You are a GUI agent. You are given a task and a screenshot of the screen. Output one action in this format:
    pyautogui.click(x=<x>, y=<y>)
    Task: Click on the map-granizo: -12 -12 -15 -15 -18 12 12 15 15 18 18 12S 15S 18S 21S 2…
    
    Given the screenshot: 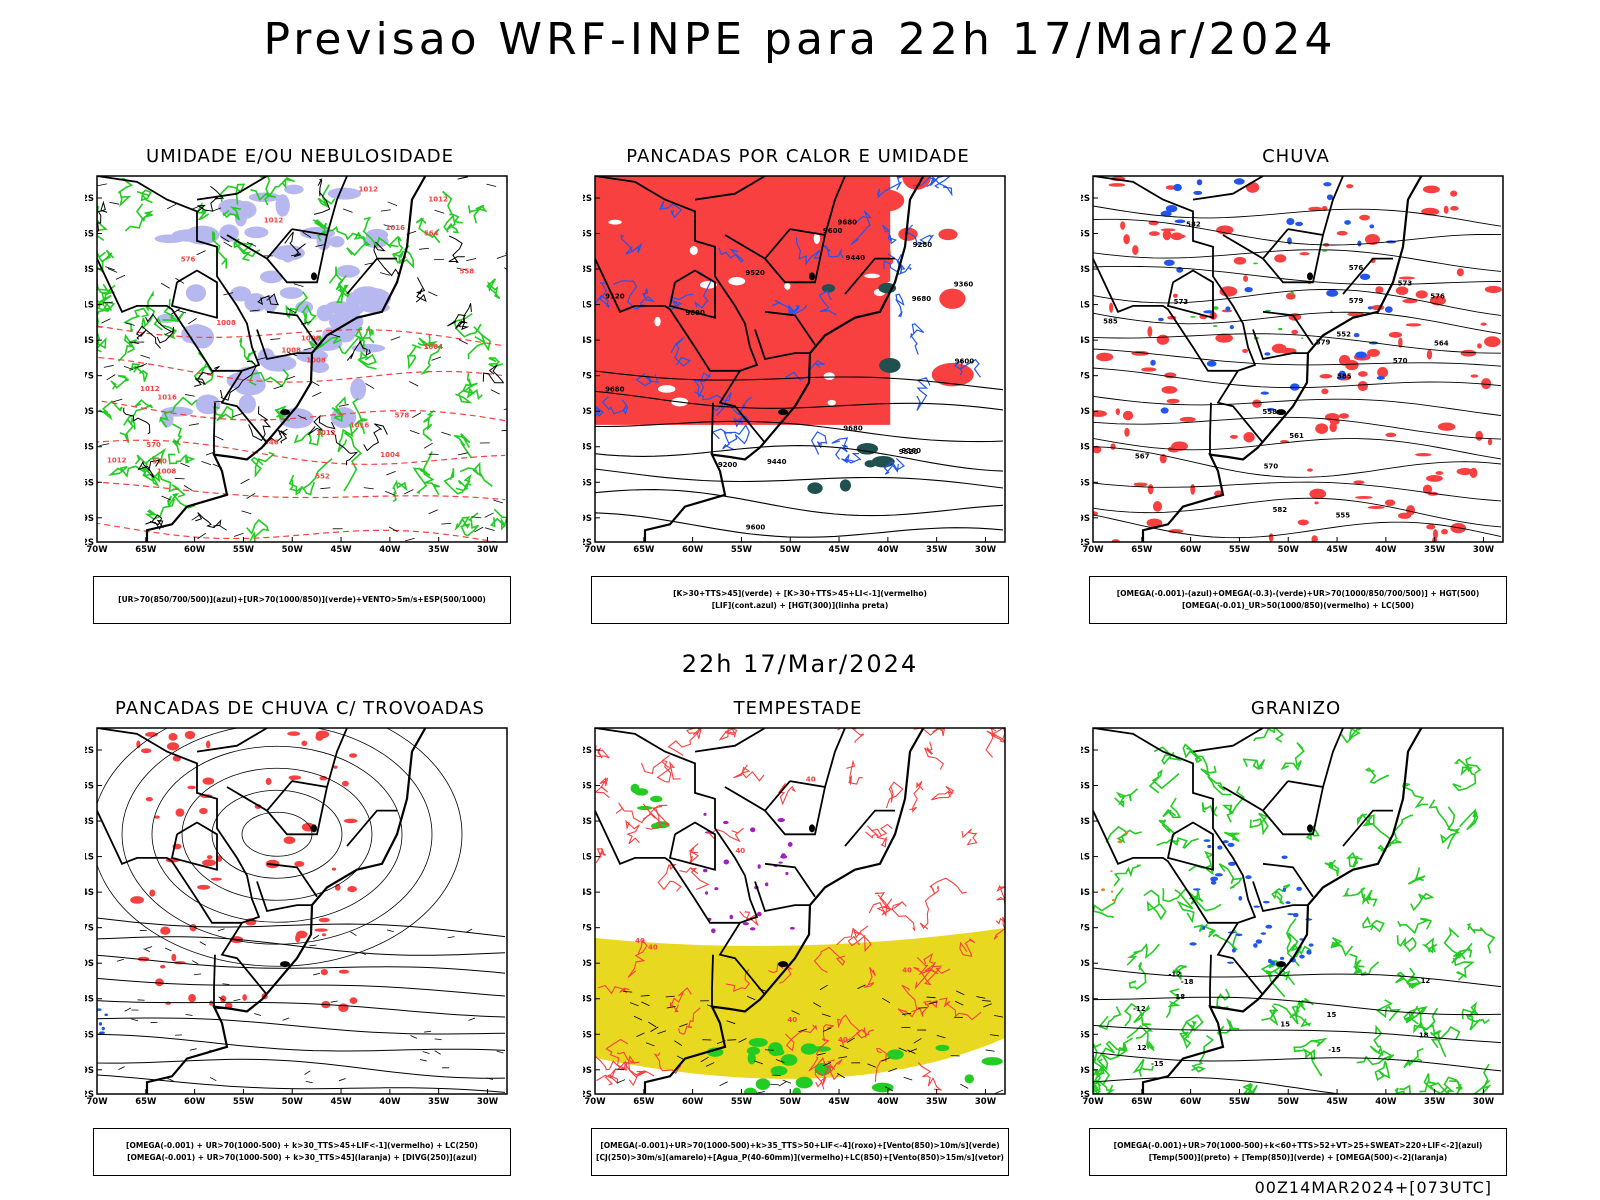 What is the action you would take?
    pyautogui.click(x=1292, y=917)
    